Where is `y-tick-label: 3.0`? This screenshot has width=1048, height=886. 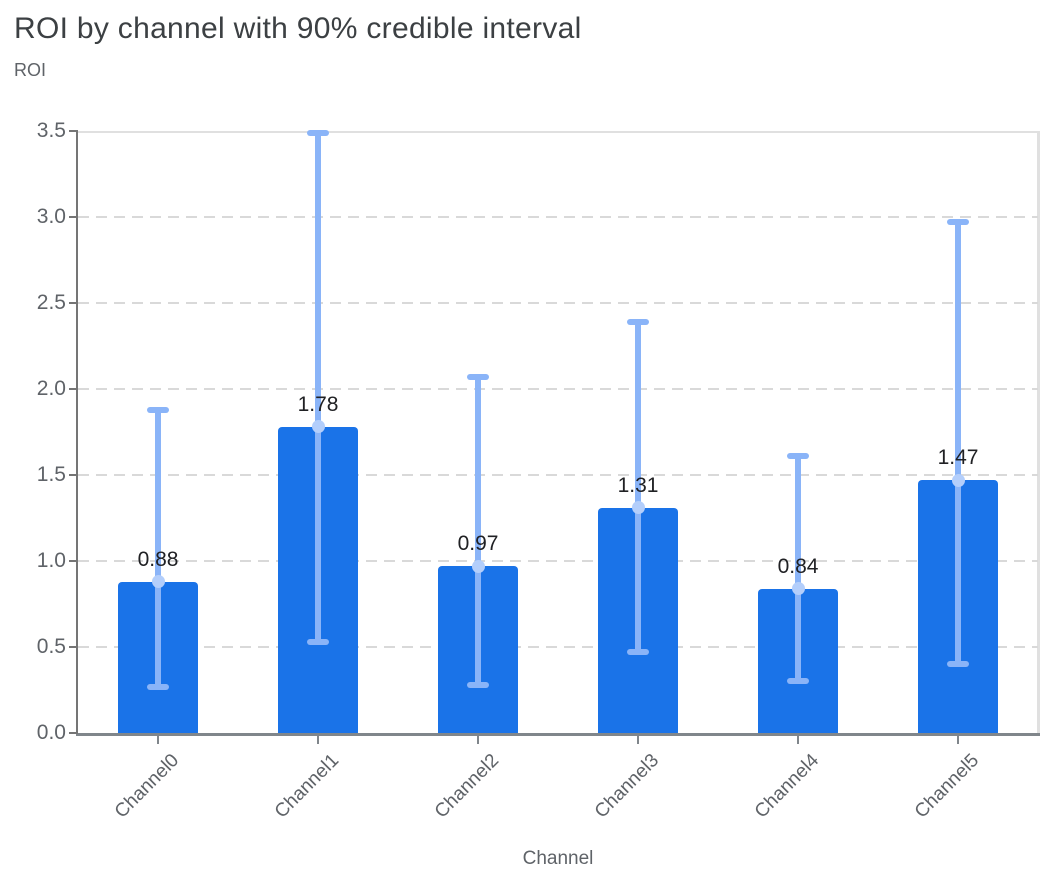 y-tick-label: 3.0 is located at coordinates (51, 216).